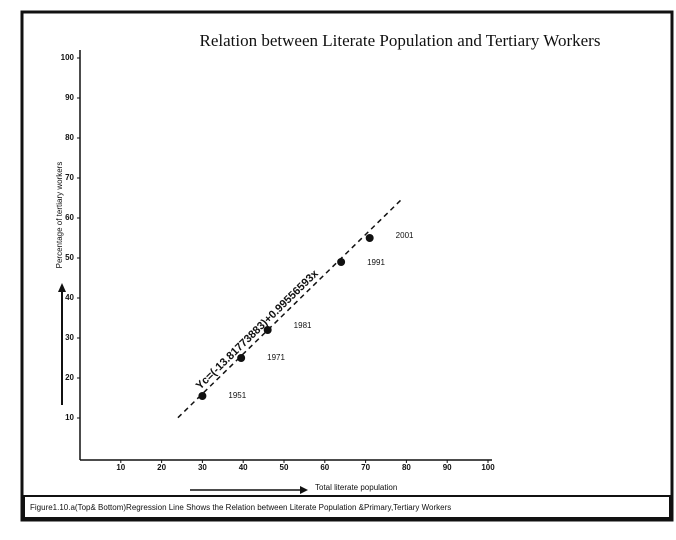  What do you see at coordinates (405, 235) in the screenshot?
I see `point-label: 2001` at bounding box center [405, 235].